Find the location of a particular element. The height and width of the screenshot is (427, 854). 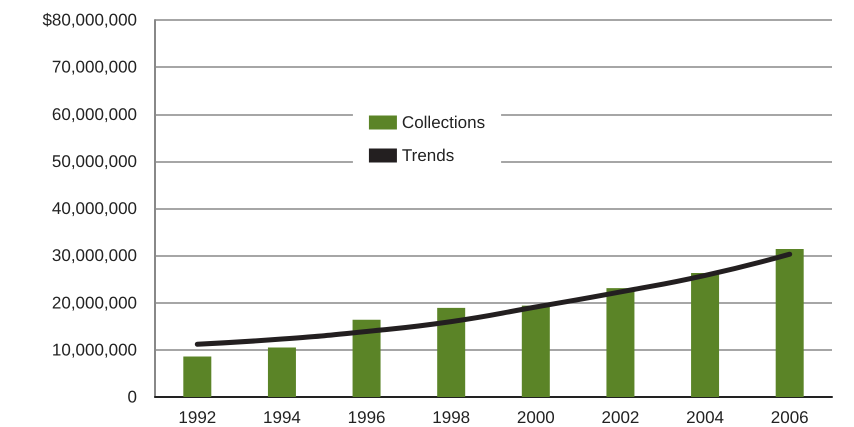

legend-label: Collections is located at coordinates (444, 122).